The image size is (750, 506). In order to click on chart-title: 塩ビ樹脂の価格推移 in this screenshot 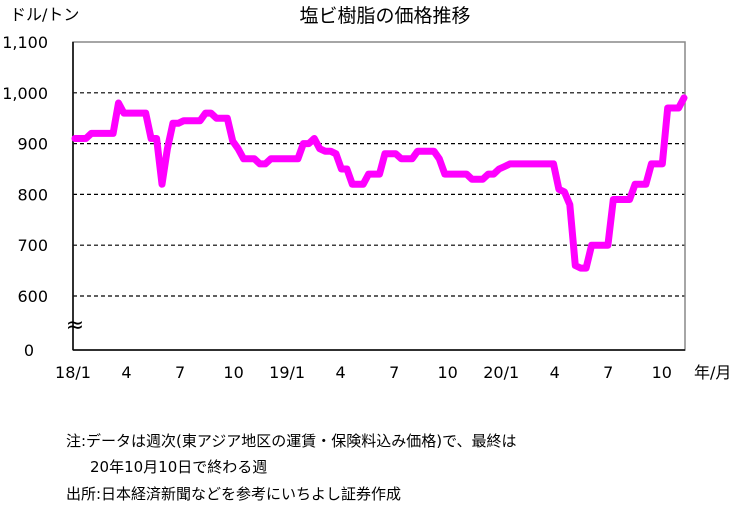, I will do `click(384, 16)`.